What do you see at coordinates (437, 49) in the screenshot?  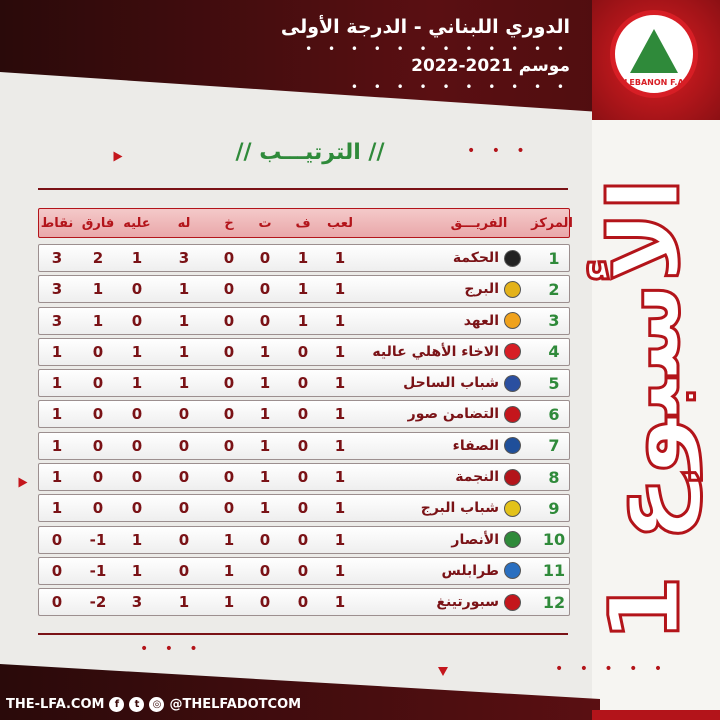 I see `dots: • • • • • • • • • • • •` at bounding box center [437, 49].